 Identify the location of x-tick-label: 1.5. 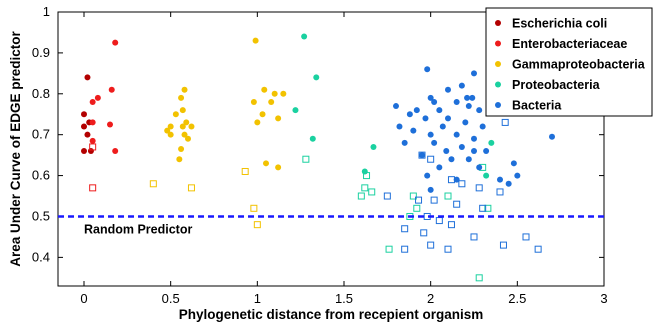
(344, 298).